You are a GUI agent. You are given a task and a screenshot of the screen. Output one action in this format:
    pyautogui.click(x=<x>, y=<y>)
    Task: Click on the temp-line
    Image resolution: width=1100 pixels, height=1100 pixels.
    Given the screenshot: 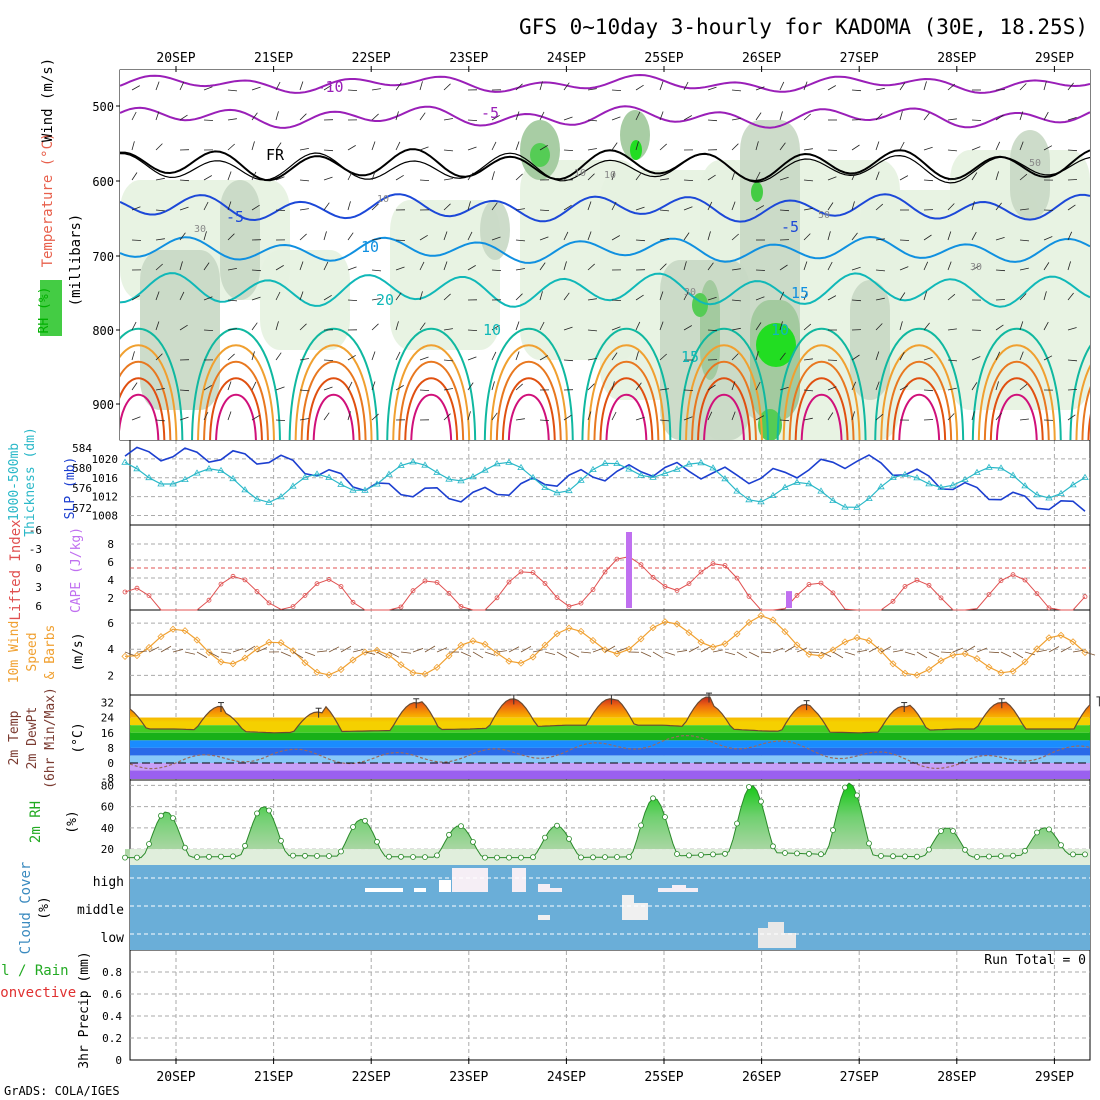 What is the action you would take?
    pyautogui.click(x=610, y=715)
    